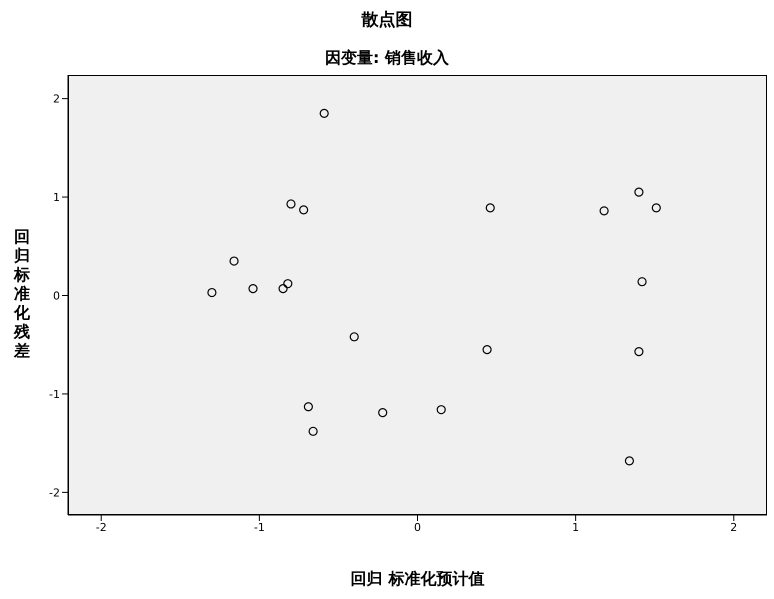 The height and width of the screenshot is (599, 774). Describe the element at coordinates (54, 394) in the screenshot. I see `y-tick-label: -1` at that location.